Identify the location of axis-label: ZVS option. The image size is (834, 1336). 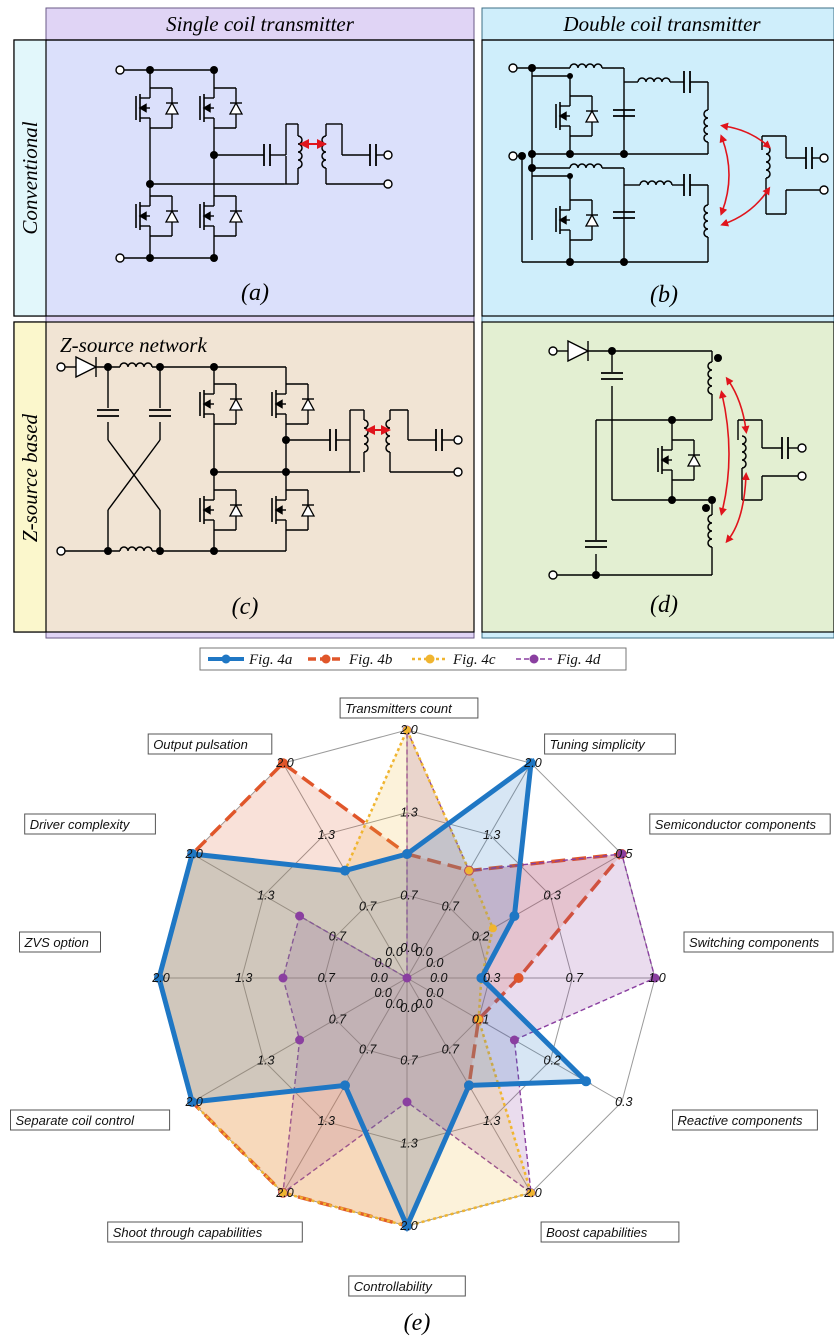
(60, 942).